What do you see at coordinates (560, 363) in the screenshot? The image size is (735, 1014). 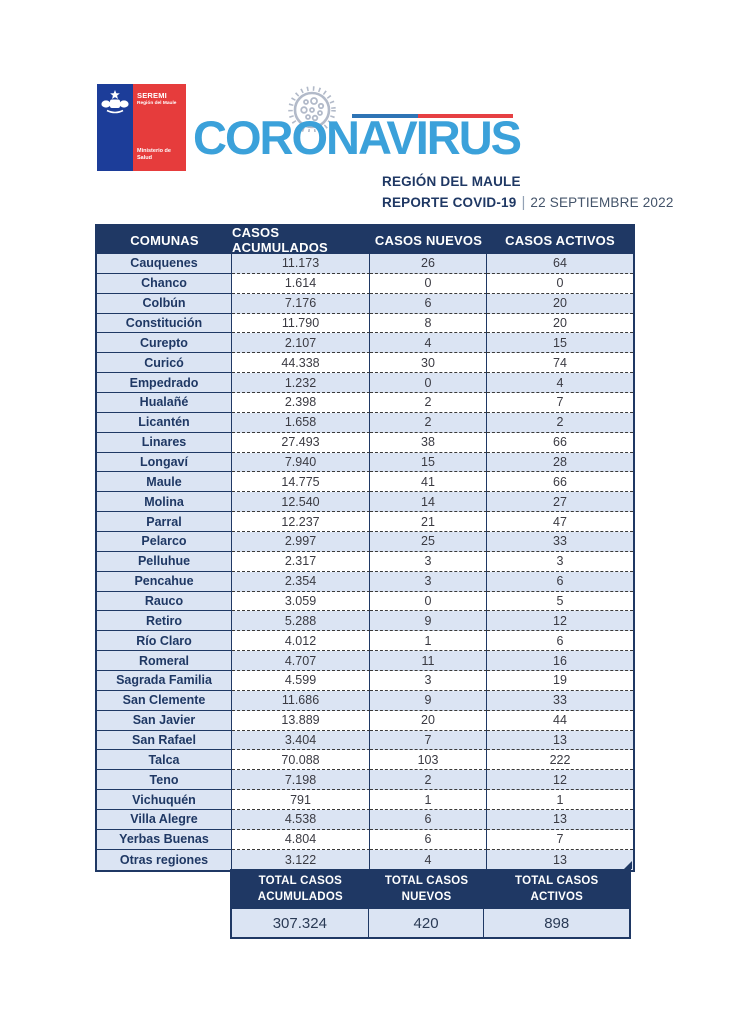 I see `activos-cell: 74` at bounding box center [560, 363].